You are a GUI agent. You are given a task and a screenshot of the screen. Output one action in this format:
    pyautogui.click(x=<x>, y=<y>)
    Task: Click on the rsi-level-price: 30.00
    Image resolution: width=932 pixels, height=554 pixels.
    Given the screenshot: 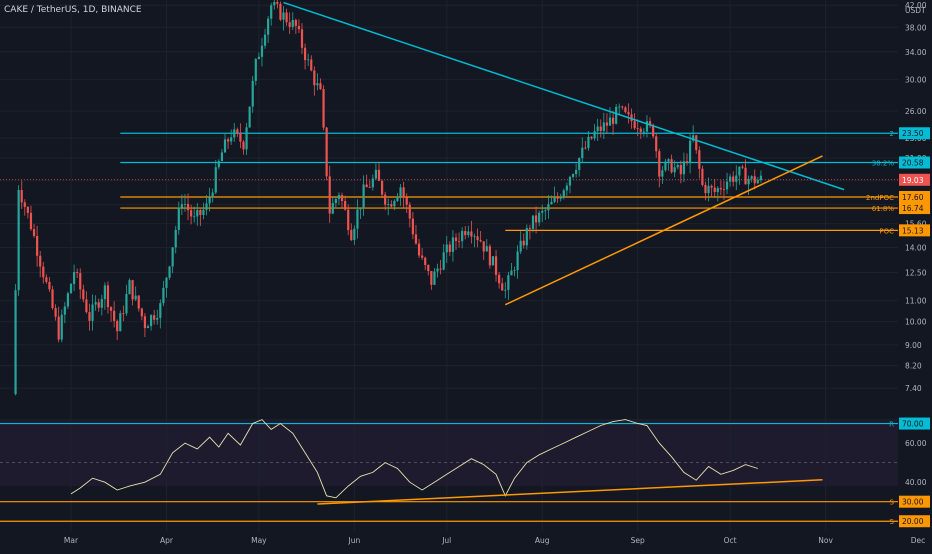 What is the action you would take?
    pyautogui.click(x=913, y=502)
    